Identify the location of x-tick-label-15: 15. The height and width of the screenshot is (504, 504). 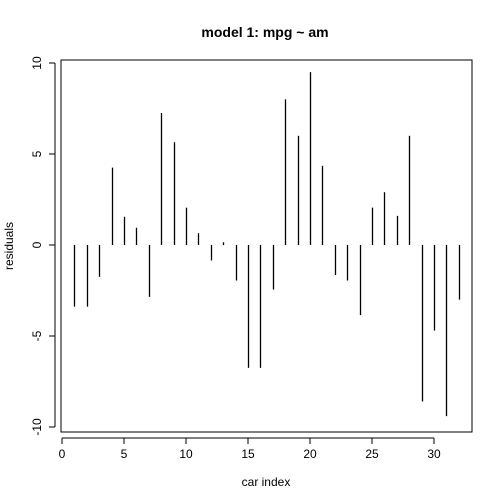
(248, 454).